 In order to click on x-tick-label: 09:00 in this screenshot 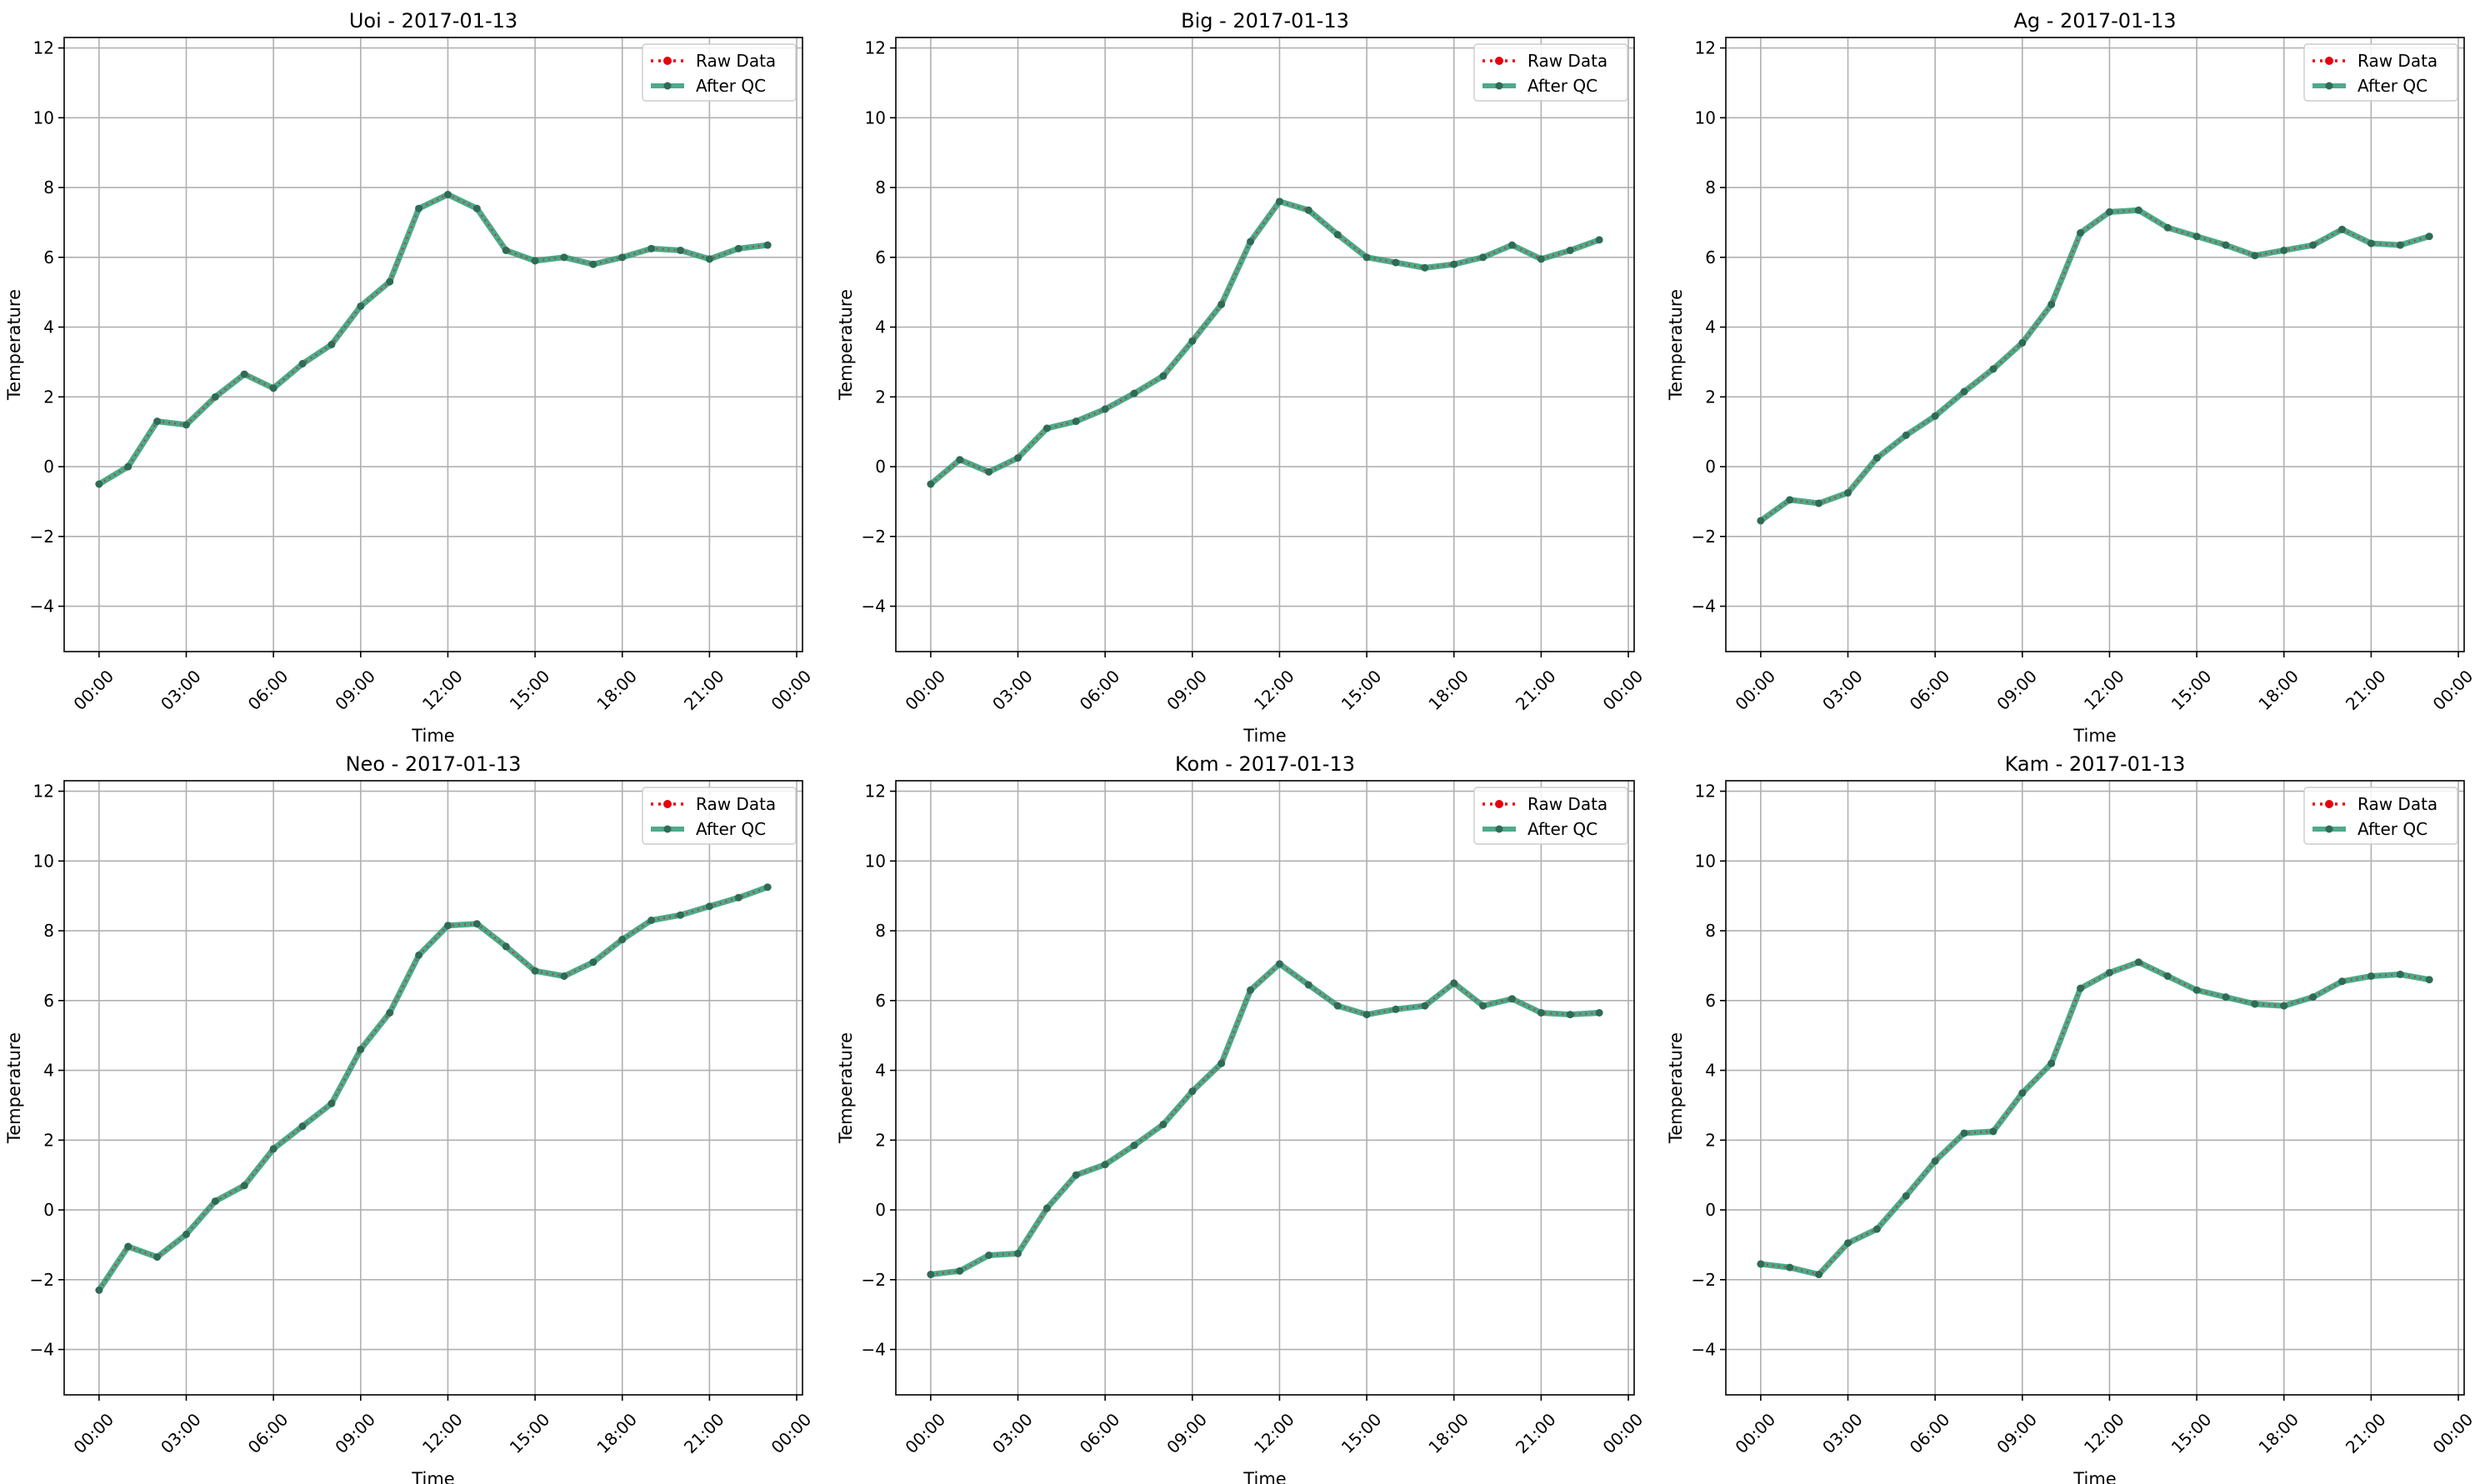, I will do `click(2016, 1433)`.